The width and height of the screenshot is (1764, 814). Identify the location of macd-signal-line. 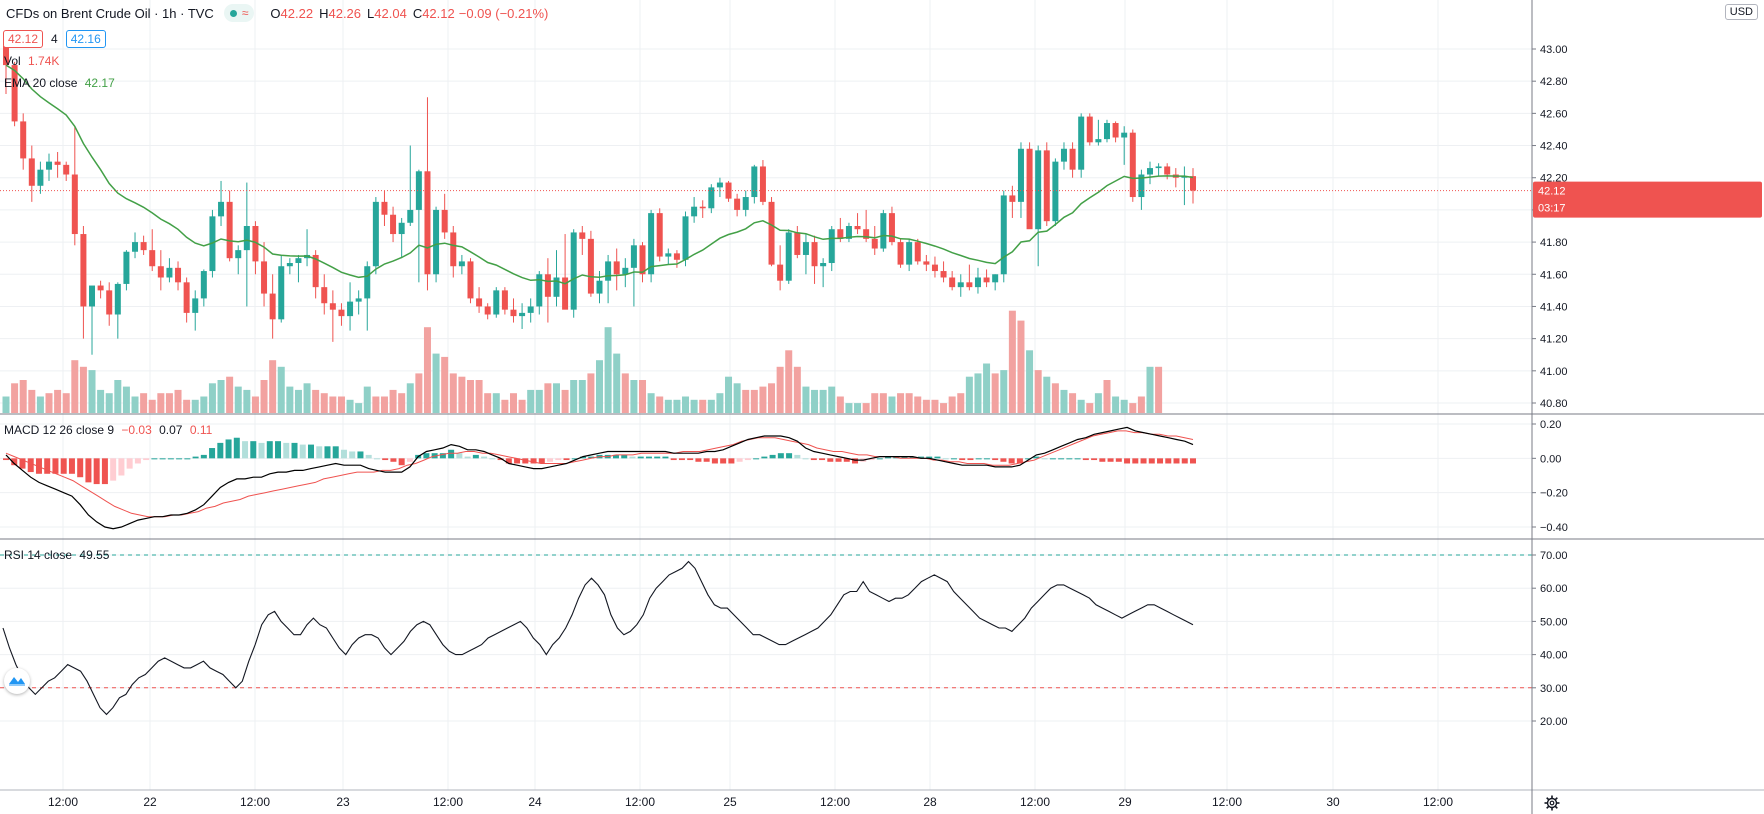
(599, 474).